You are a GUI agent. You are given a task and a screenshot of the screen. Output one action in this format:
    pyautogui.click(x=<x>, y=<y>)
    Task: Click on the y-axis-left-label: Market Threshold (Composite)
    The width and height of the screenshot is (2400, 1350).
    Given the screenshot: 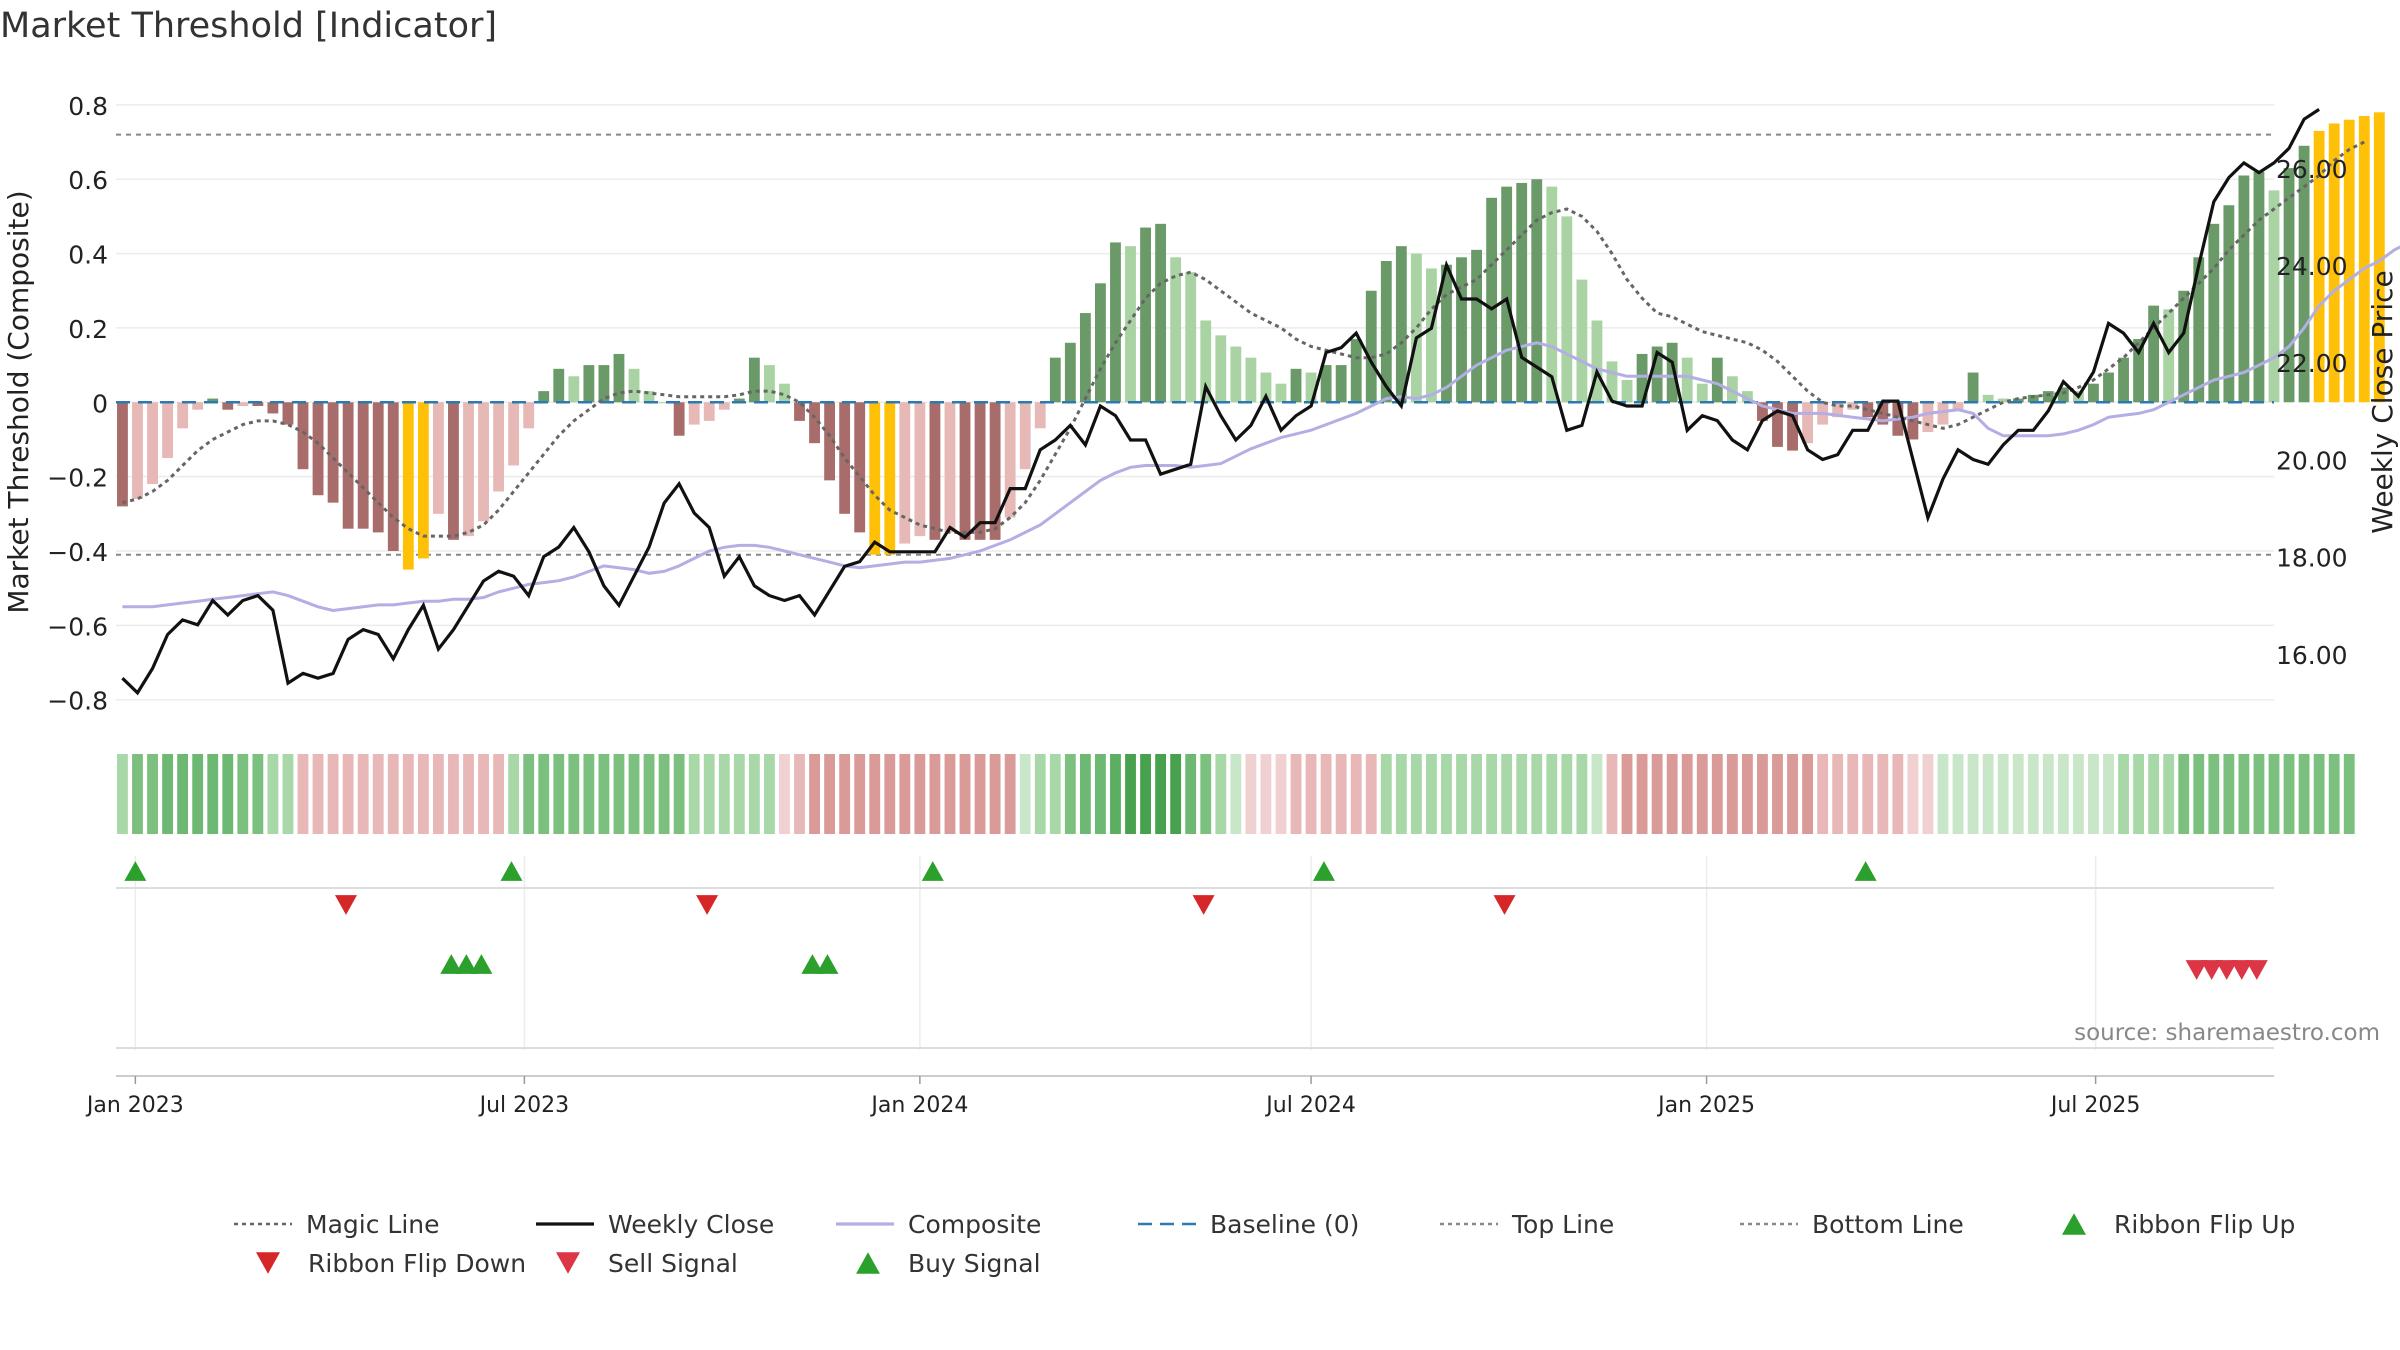 What is the action you would take?
    pyautogui.click(x=18, y=401)
    